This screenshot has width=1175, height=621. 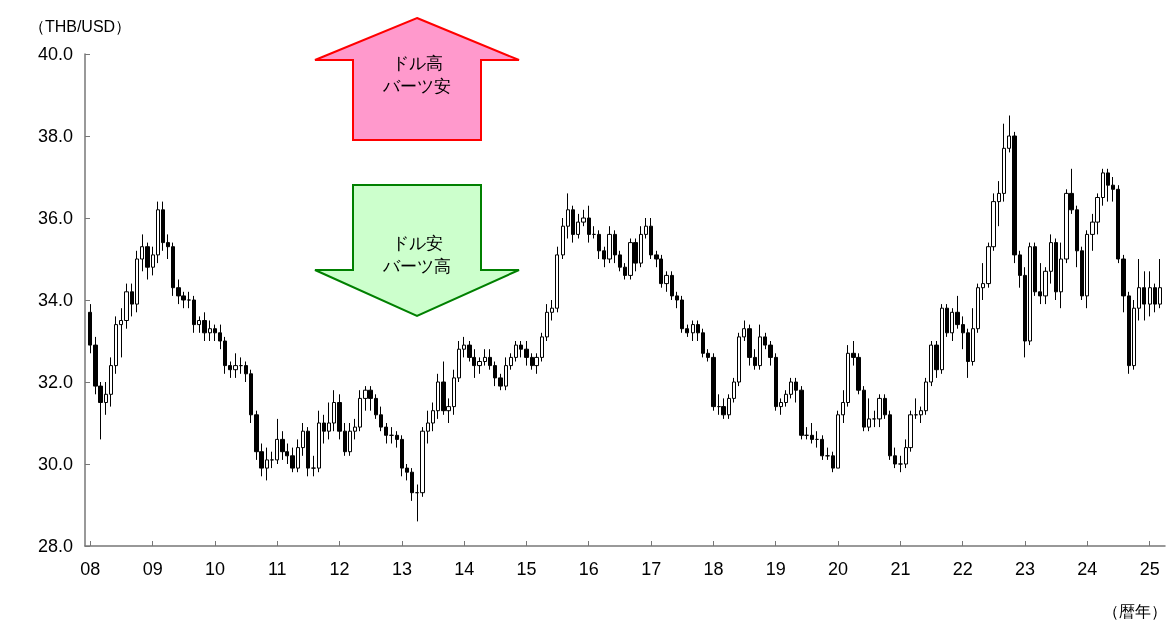 What do you see at coordinates (775, 569) in the screenshot?
I see `x-tick-label: 19` at bounding box center [775, 569].